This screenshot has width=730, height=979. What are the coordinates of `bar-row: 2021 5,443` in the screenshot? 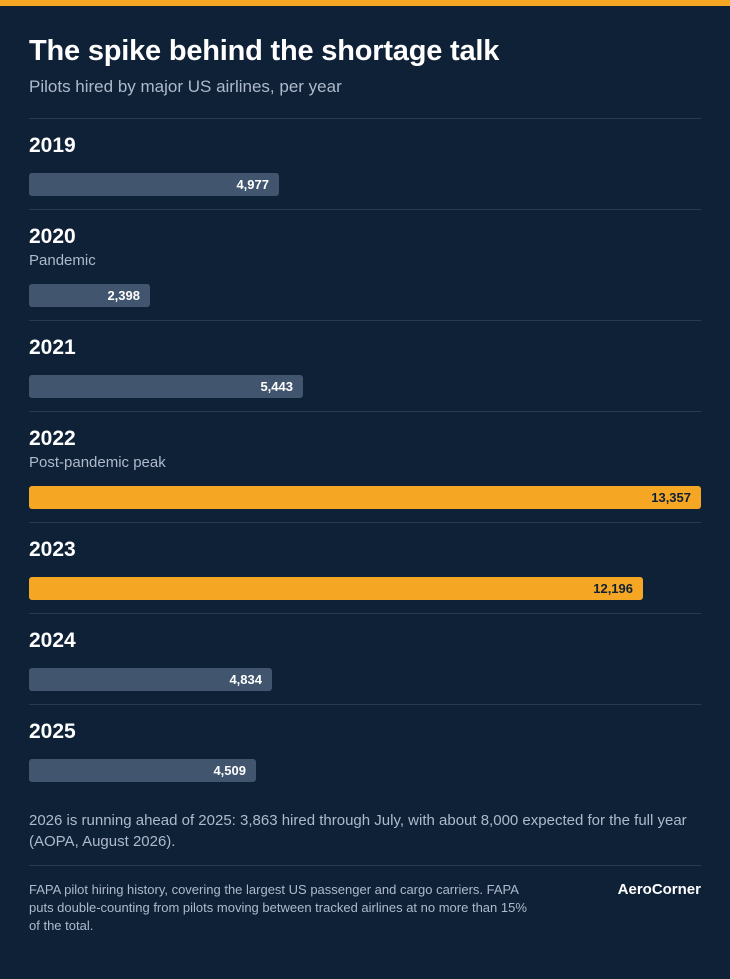 It's located at (365, 365).